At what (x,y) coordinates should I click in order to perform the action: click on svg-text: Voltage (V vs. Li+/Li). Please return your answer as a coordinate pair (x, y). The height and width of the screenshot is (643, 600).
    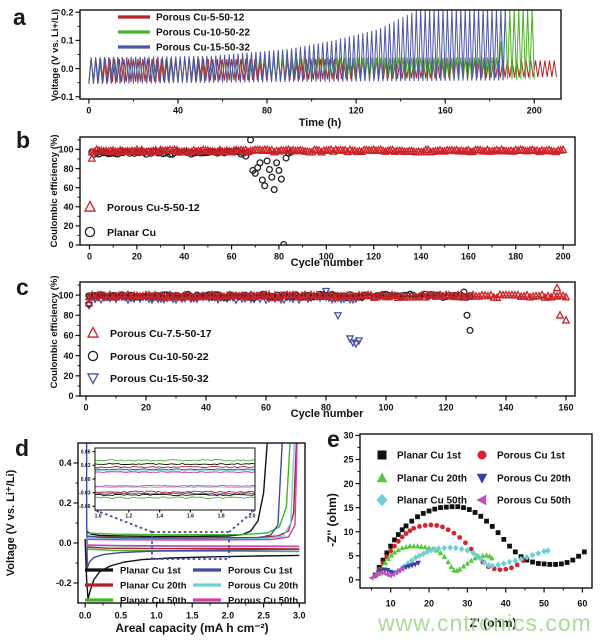
    Looking at the image, I should click on (55, 55).